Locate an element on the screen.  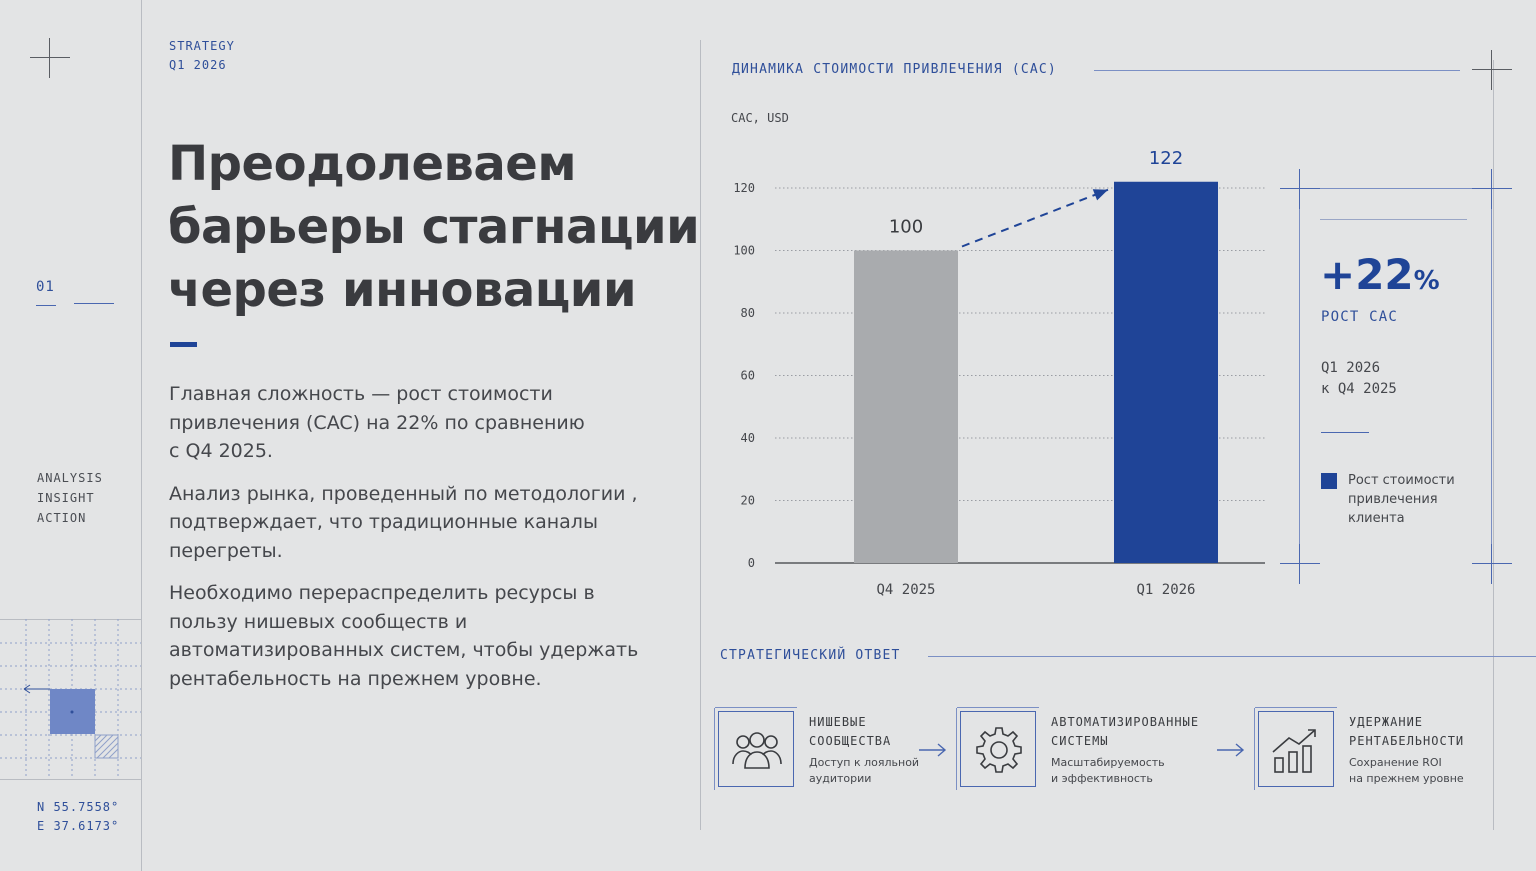
rail-grid-bottom-line is located at coordinates (70, 779).